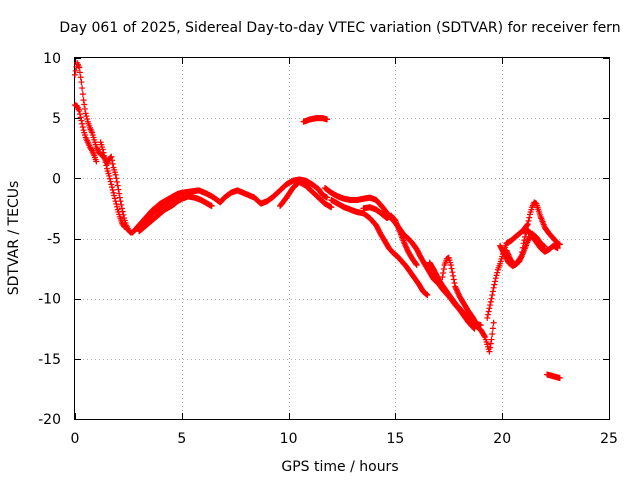  I want to click on y-tick-label: -20, so click(49, 420).